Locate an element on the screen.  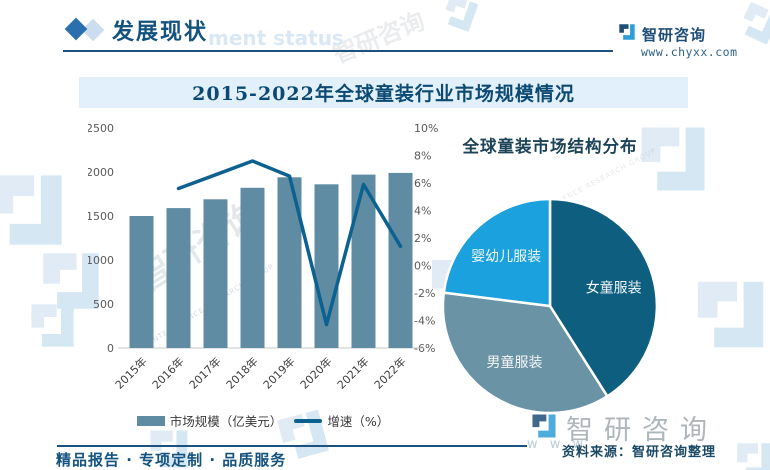
x-axis-label: 2019年 is located at coordinates (278, 372).